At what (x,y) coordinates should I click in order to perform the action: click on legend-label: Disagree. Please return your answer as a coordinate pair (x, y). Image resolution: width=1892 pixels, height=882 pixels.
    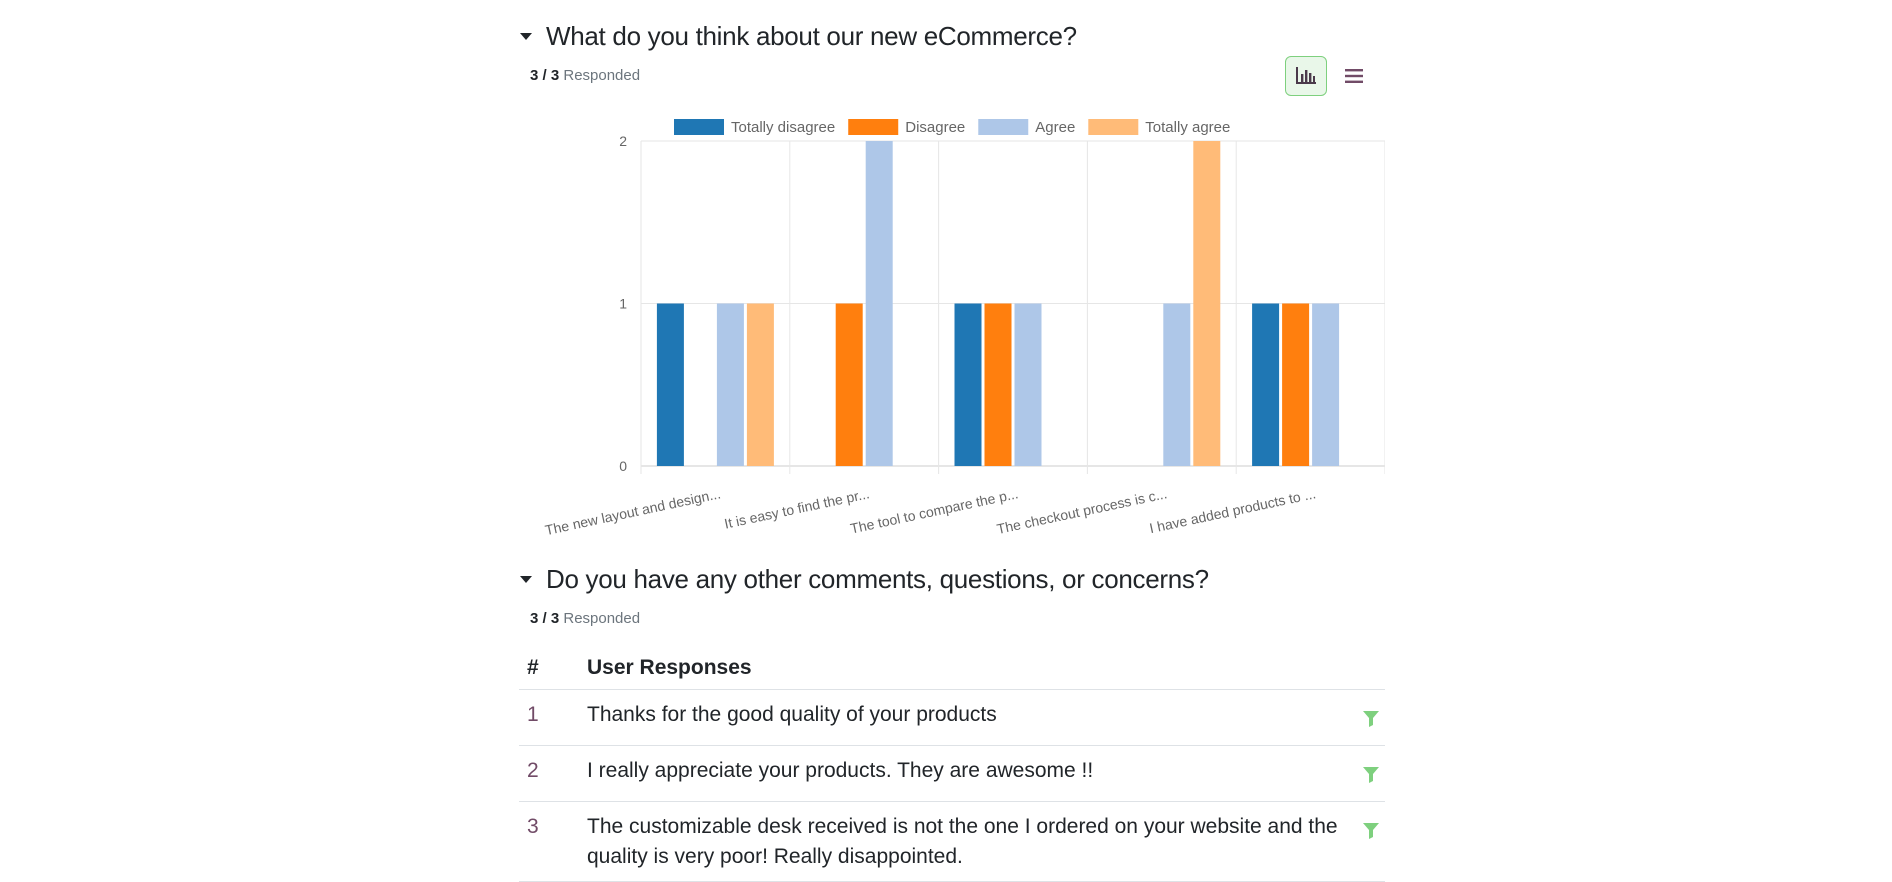
    Looking at the image, I should click on (935, 127).